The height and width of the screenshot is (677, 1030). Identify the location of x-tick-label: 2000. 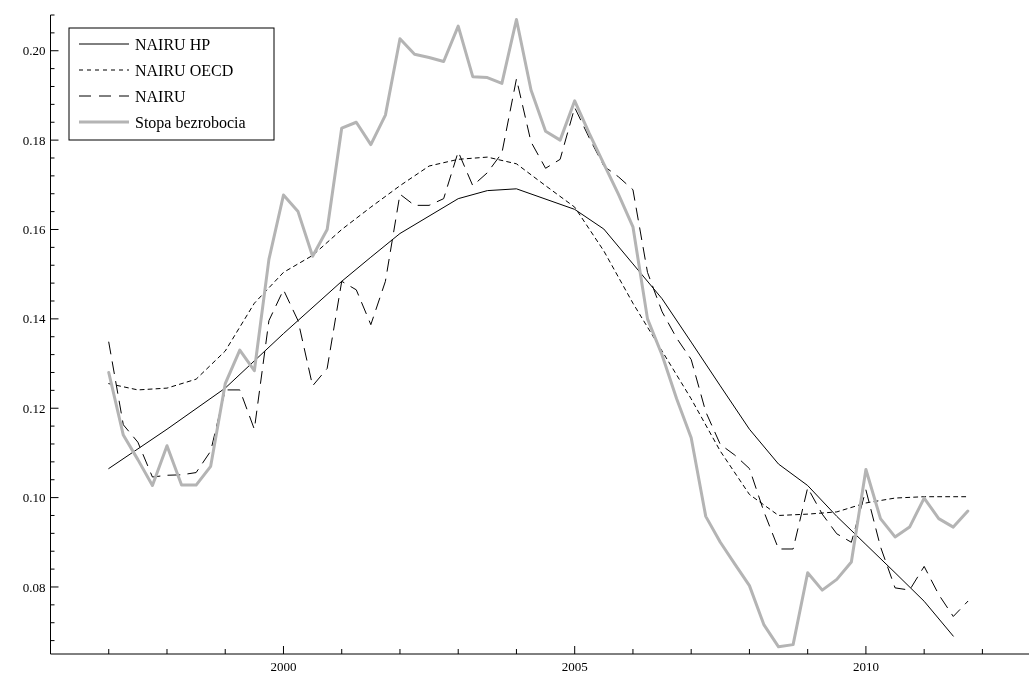
(283, 666).